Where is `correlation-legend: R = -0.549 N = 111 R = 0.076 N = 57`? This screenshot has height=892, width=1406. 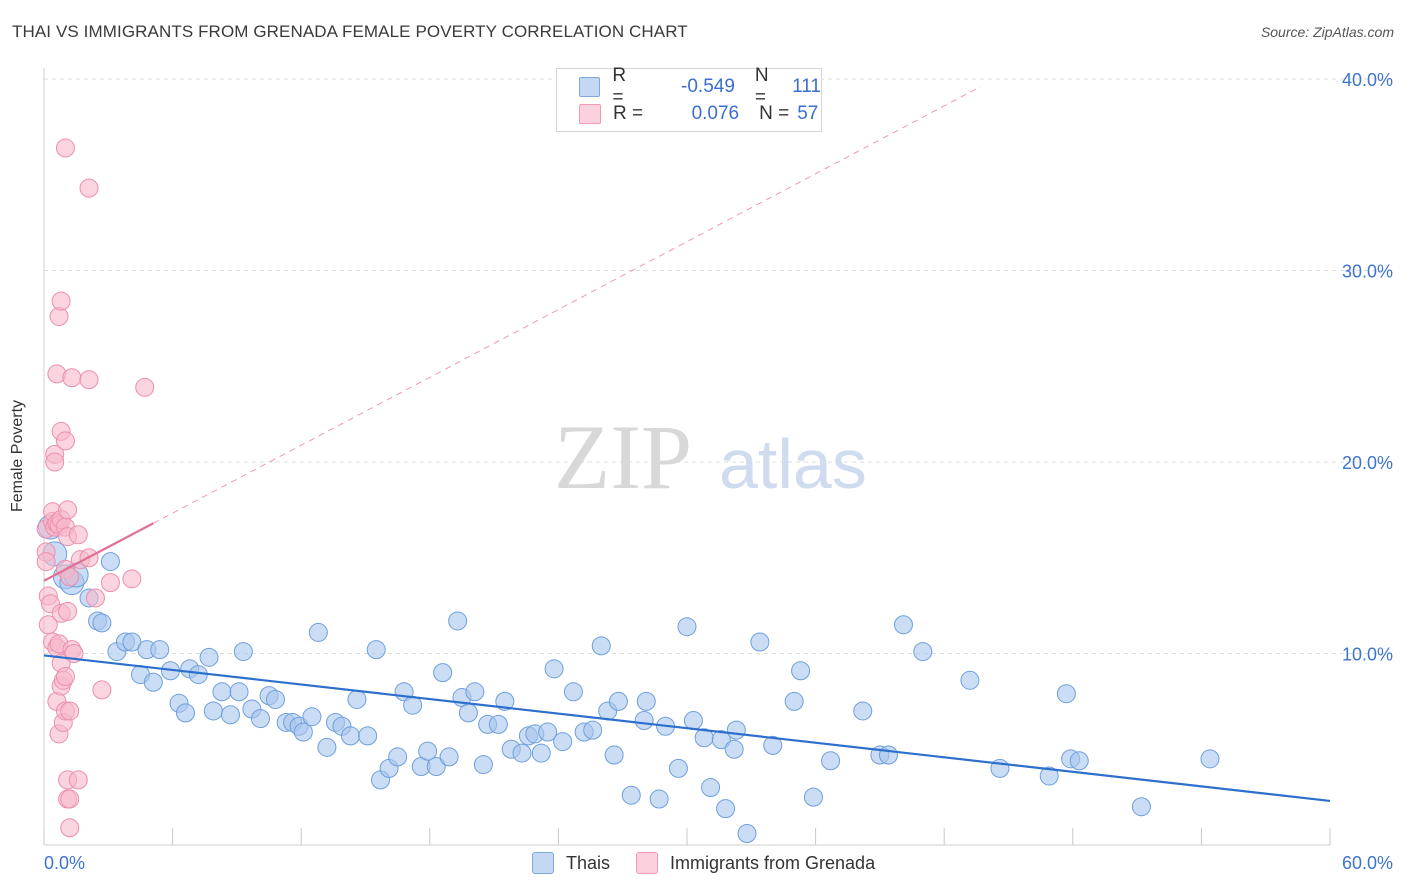
correlation-legend: R = -0.549 N = 111 R = 0.076 N = 57 is located at coordinates (689, 98).